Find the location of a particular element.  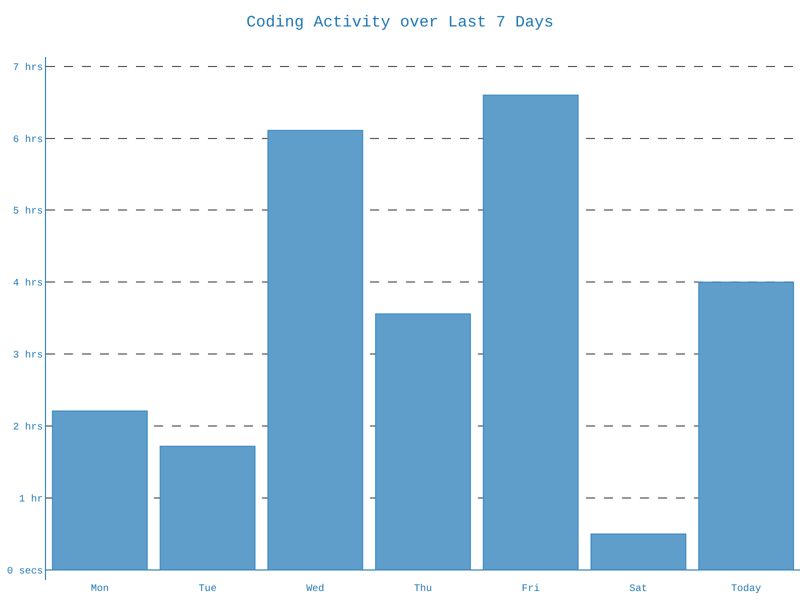

y-tick-label: 3 hrs is located at coordinates (27, 356).